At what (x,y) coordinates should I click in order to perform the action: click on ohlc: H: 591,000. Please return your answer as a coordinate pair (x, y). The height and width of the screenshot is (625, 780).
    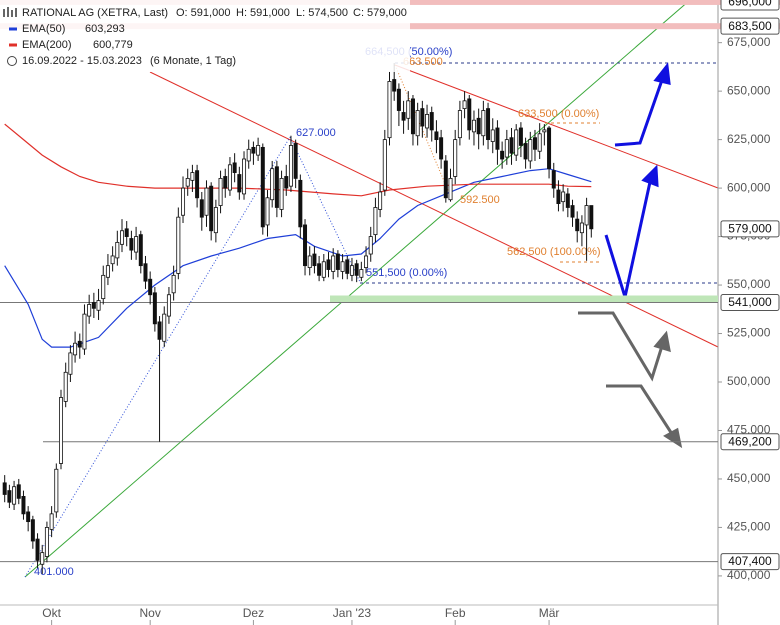
    Looking at the image, I should click on (263, 13).